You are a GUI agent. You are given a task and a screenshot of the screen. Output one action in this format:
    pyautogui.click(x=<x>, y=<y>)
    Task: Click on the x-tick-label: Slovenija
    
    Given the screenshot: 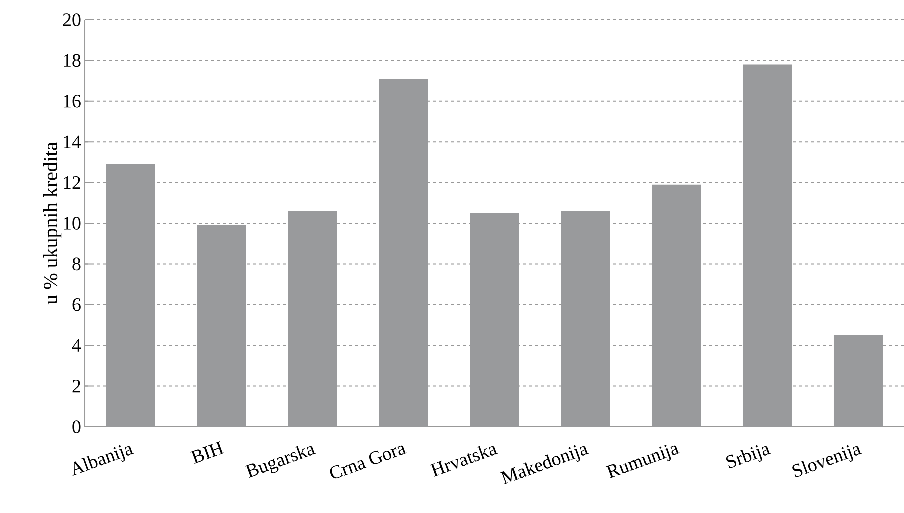 What is the action you would take?
    pyautogui.click(x=827, y=462)
    